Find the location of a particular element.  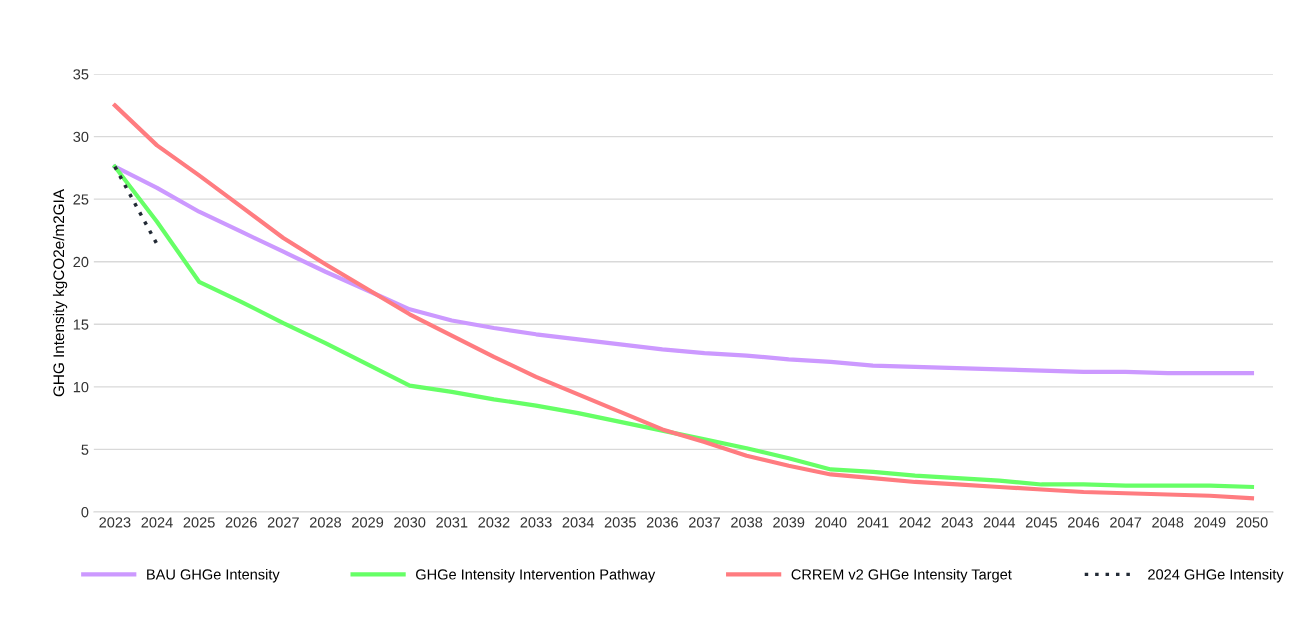

x-tick-label: 2045 is located at coordinates (1041, 522).